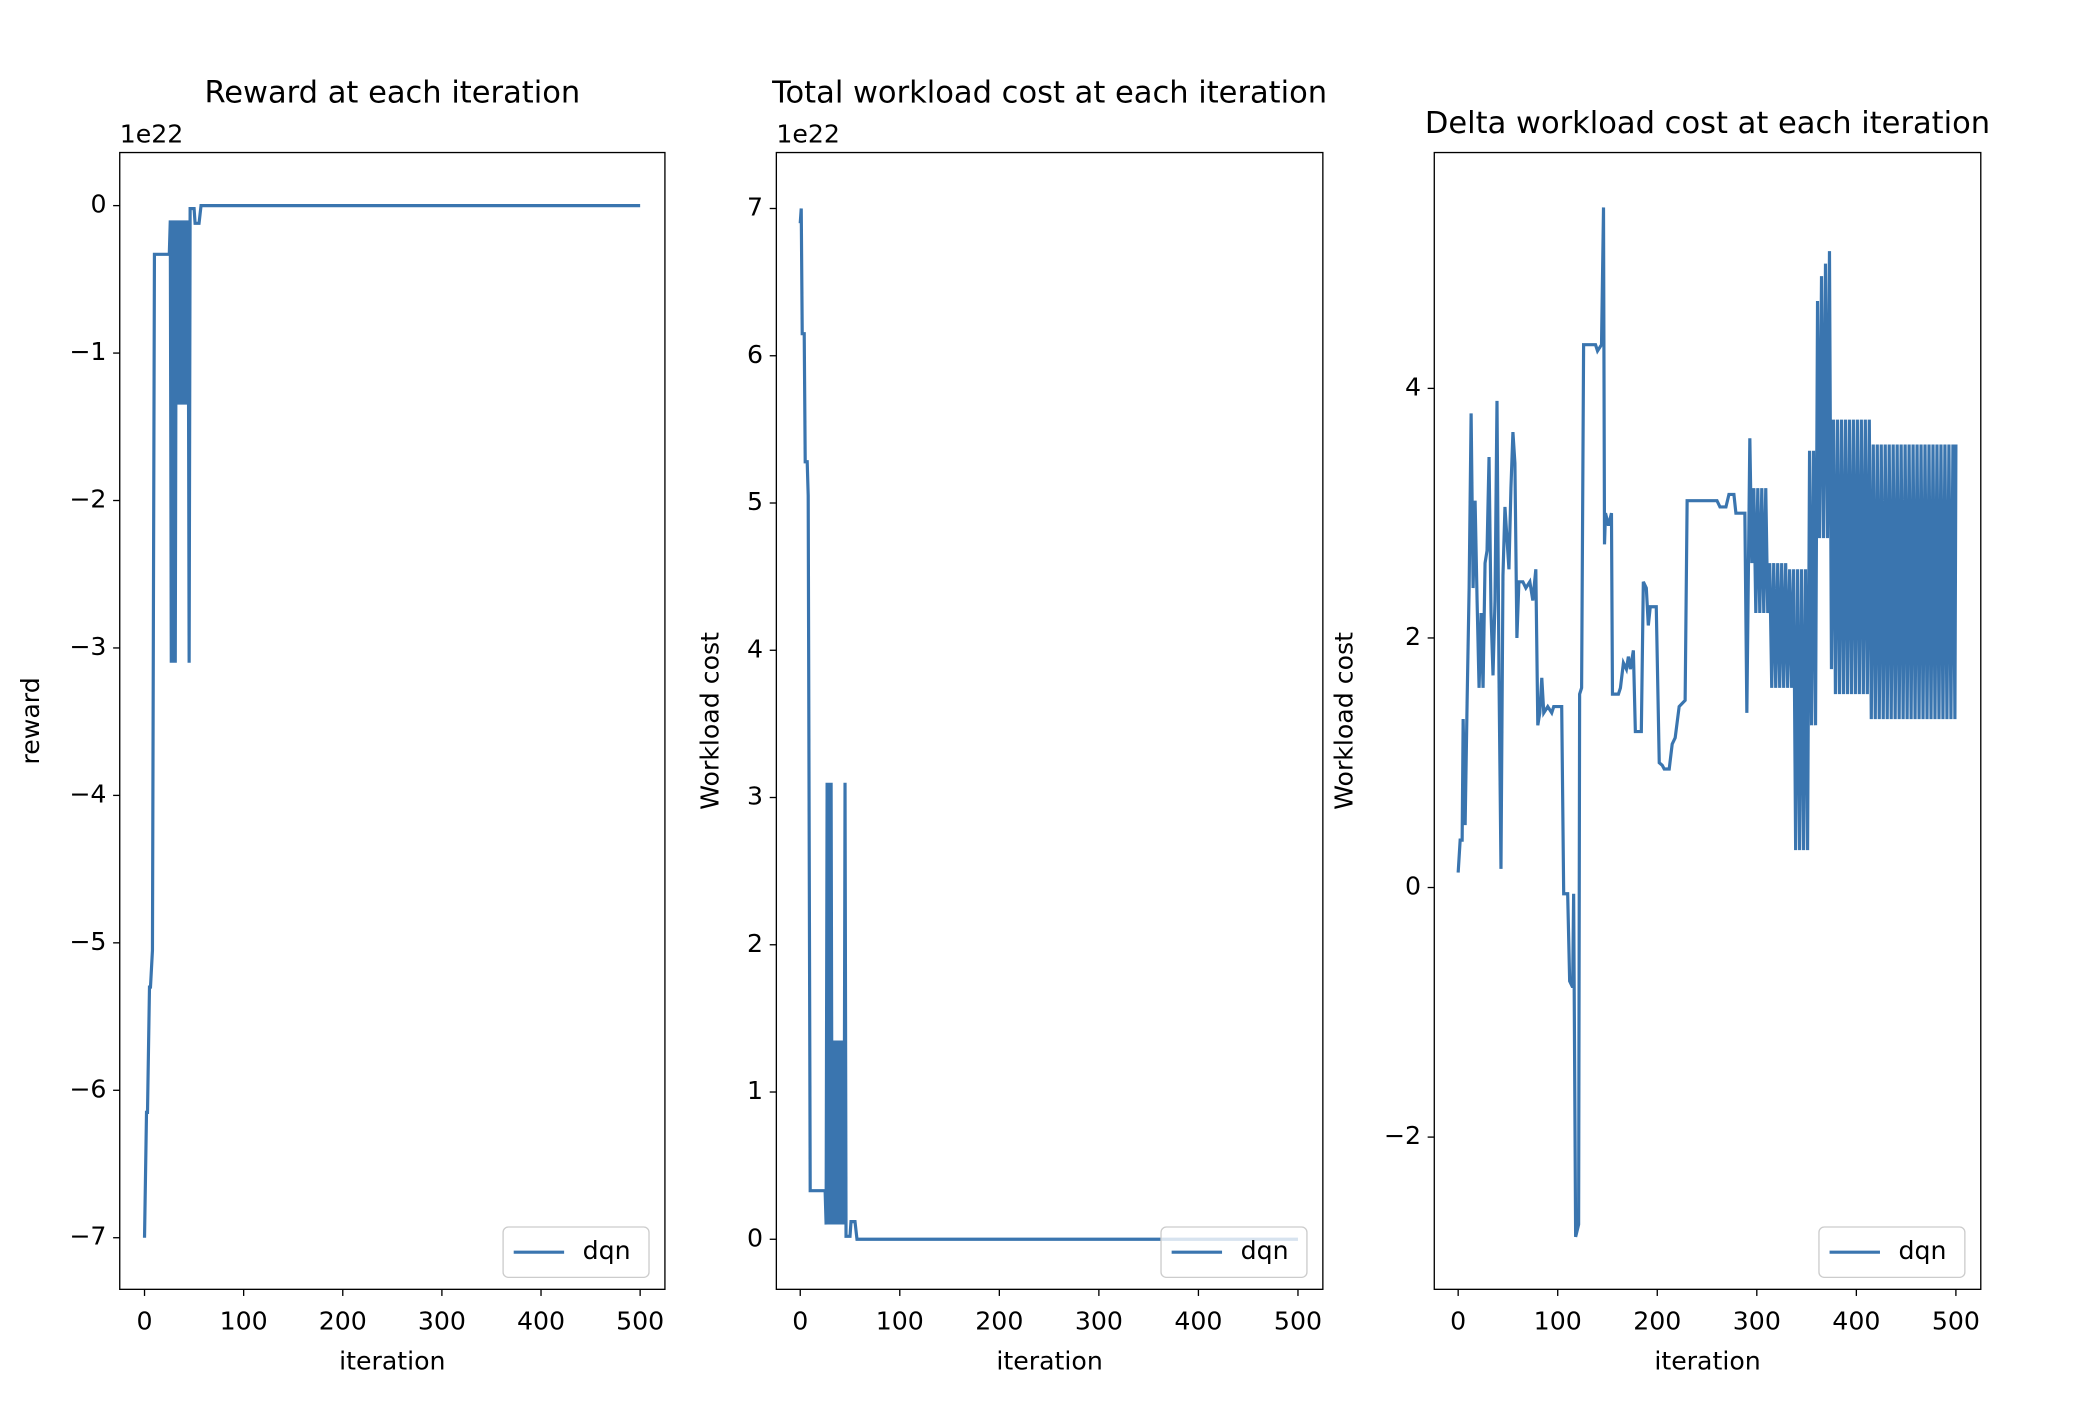  I want to click on y-tick-label: 3, so click(755, 796).